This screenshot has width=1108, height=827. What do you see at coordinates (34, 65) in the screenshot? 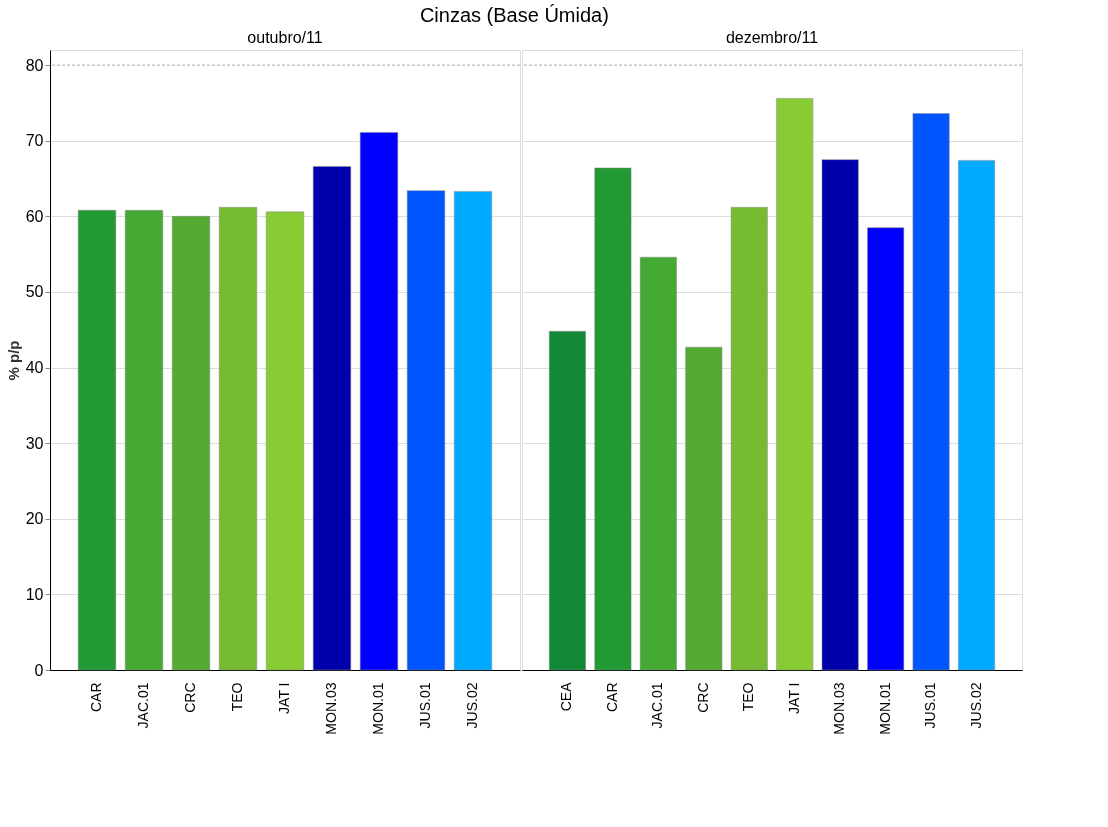
I see `y-tick-label: 80` at bounding box center [34, 65].